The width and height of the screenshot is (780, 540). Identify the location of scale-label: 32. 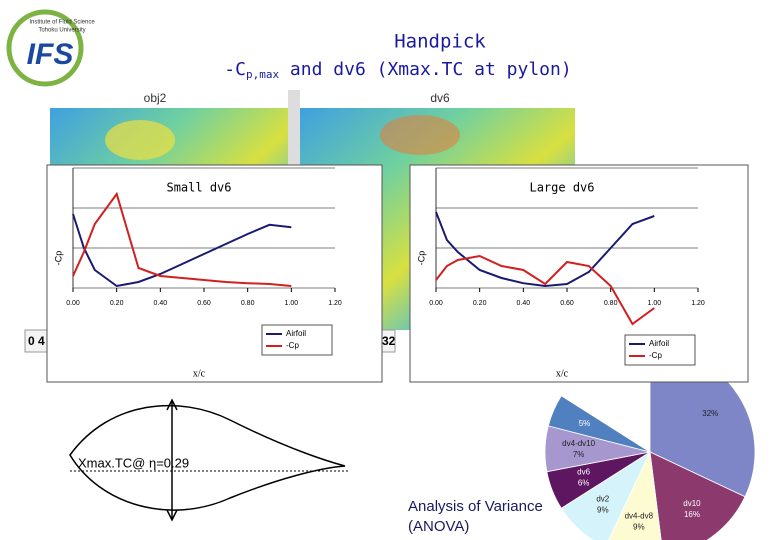
(389, 341).